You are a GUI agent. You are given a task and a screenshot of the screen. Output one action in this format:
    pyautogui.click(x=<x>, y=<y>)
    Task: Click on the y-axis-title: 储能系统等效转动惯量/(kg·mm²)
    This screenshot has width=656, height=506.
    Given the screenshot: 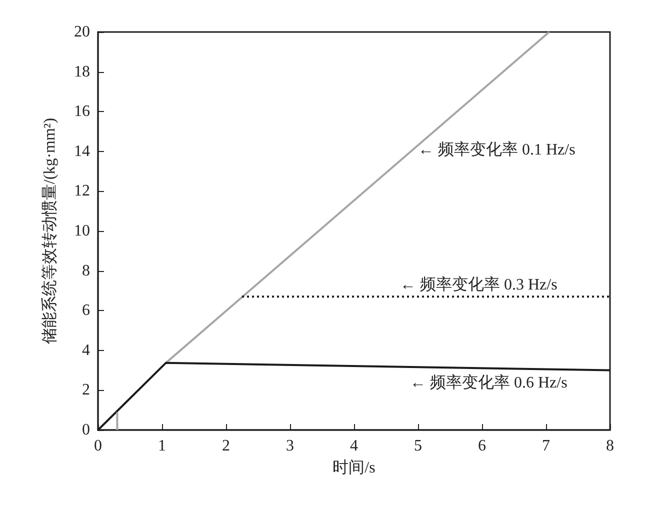 What is the action you would take?
    pyautogui.click(x=49, y=231)
    